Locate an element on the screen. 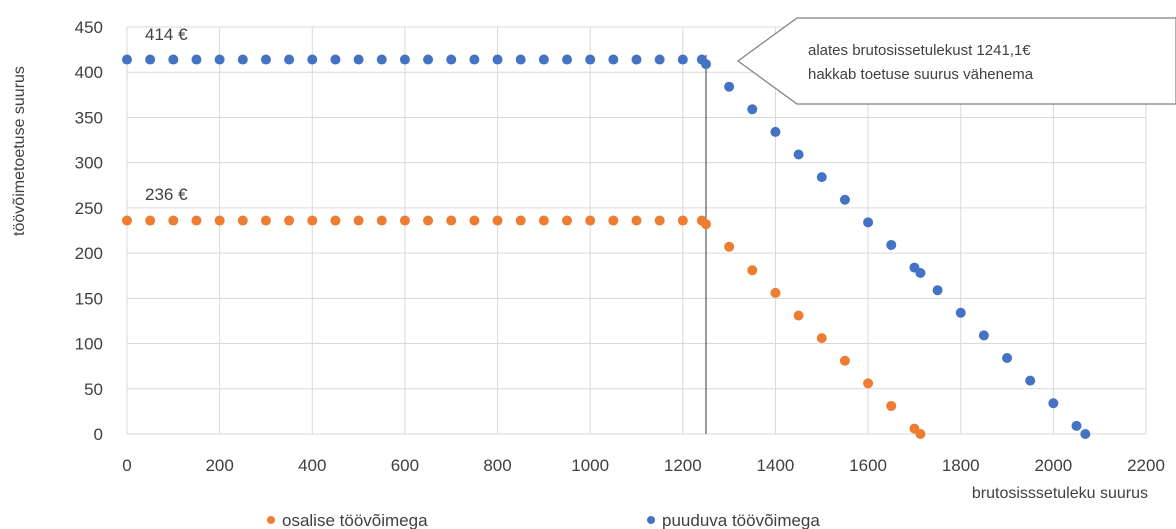  y-tick-100: 100 is located at coordinates (89, 344).